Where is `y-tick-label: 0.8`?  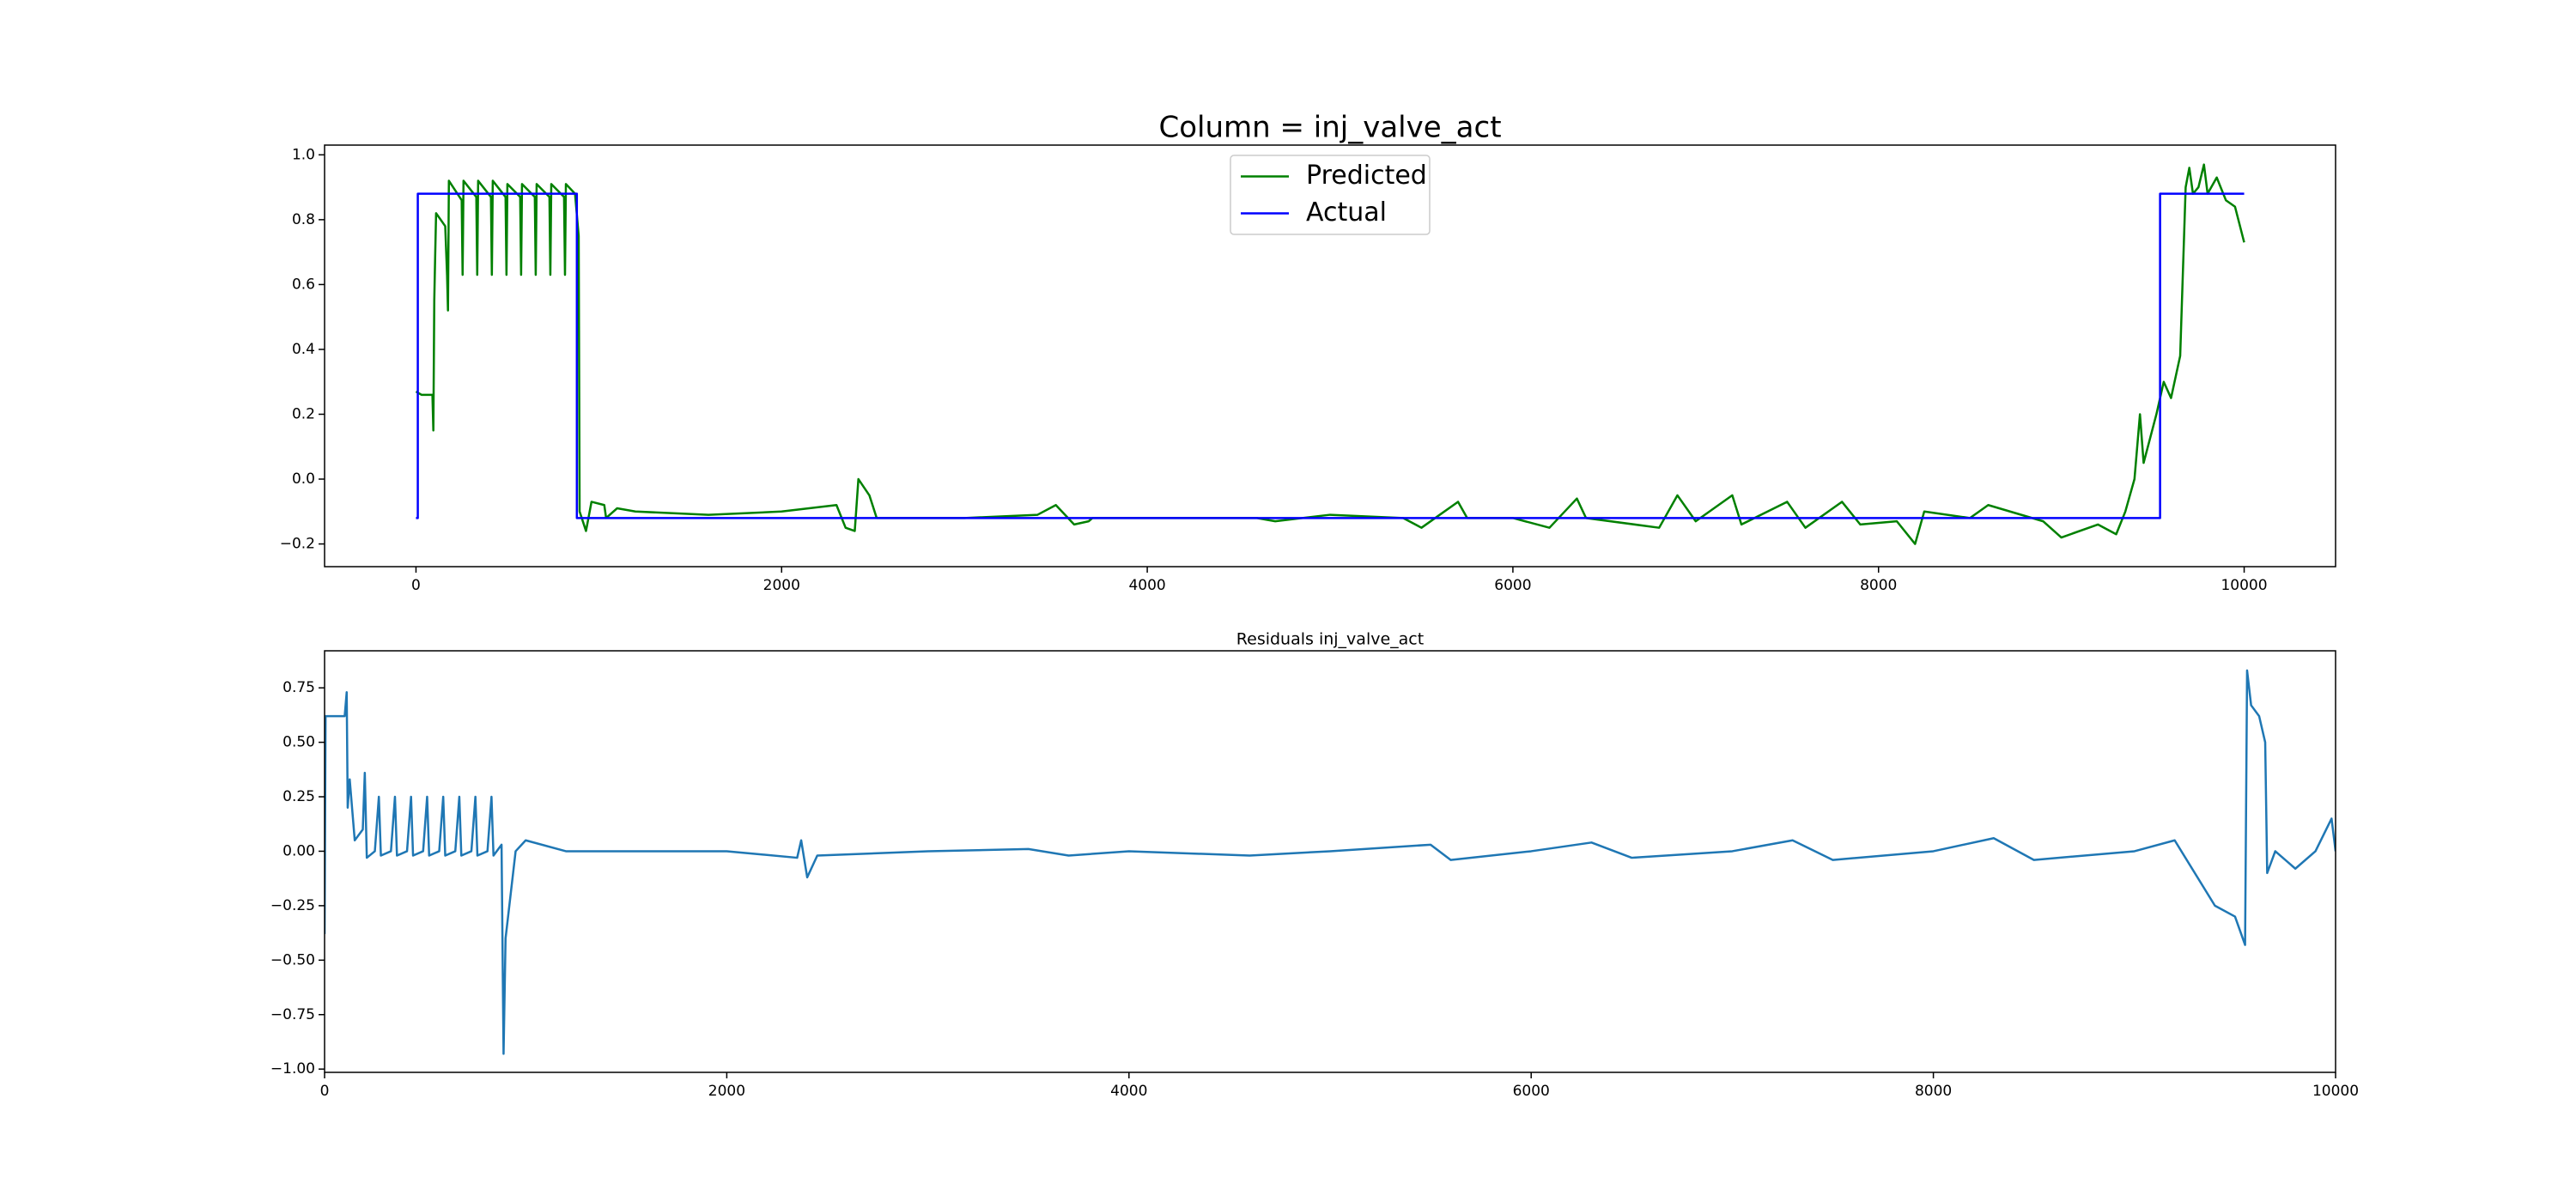 y-tick-label: 0.8 is located at coordinates (303, 220).